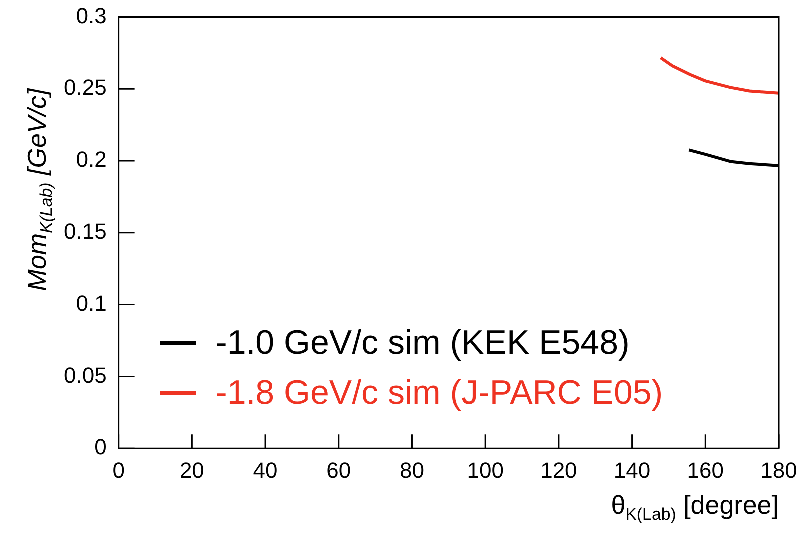 The height and width of the screenshot is (535, 807). I want to click on x-tick-label: 160, so click(705, 470).